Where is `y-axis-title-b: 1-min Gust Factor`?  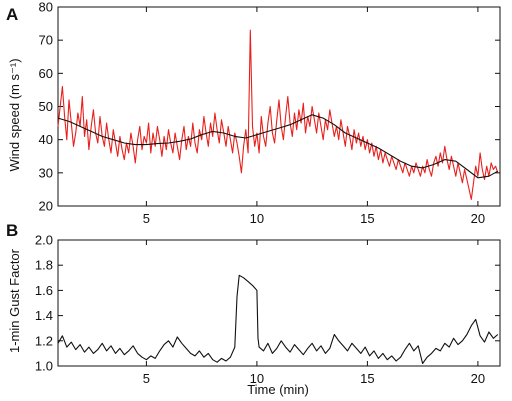 y-axis-title-b: 1-min Gust Factor is located at coordinates (14, 300).